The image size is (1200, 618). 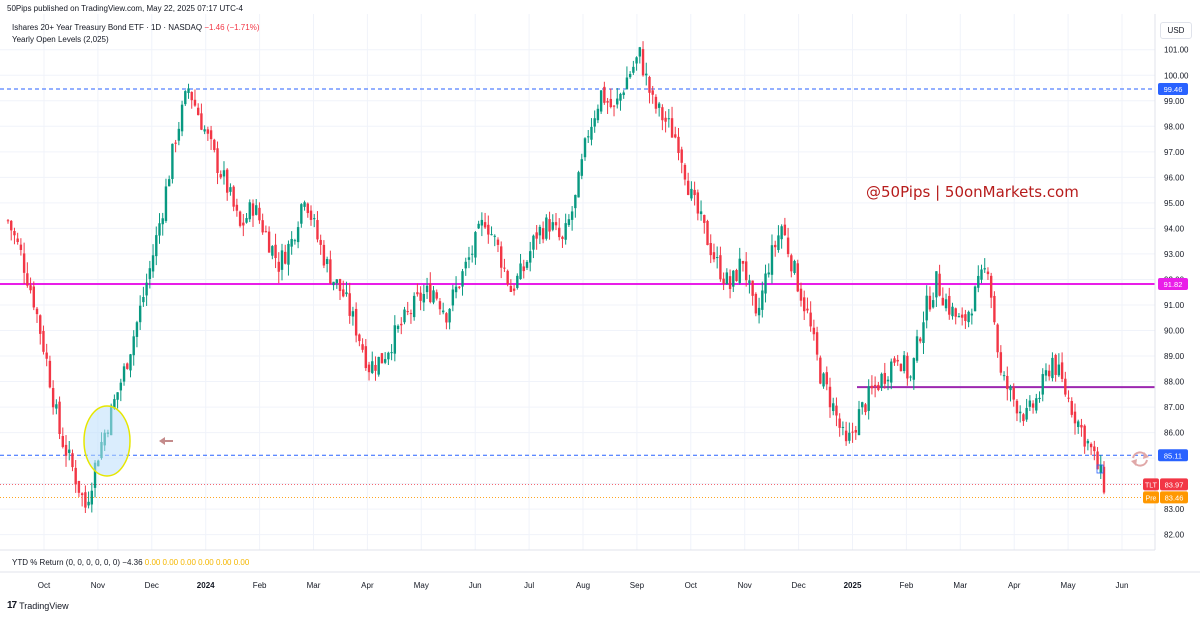 What do you see at coordinates (1174, 330) in the screenshot?
I see `price-tick-label: 90.00` at bounding box center [1174, 330].